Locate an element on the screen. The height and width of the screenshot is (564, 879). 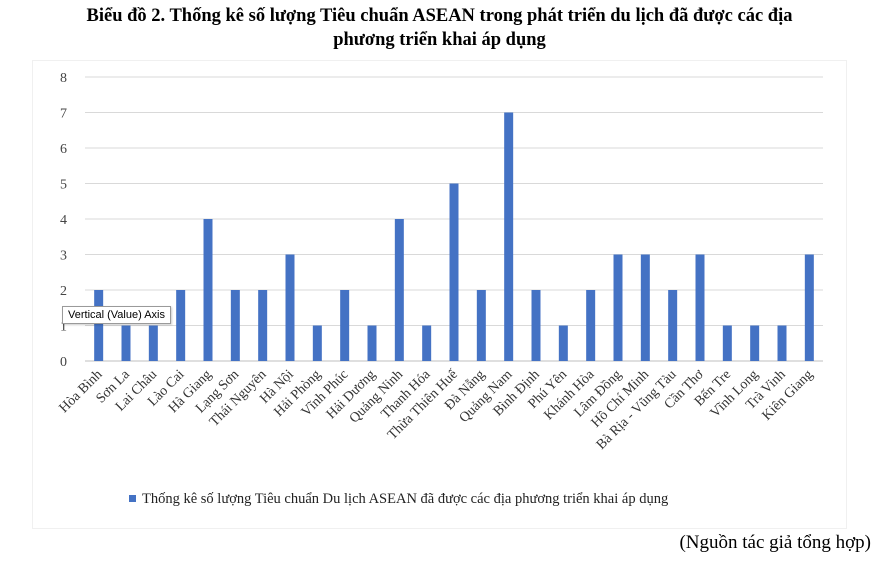
axis-tooltip: Vertical (Value) Axis is located at coordinates (117, 315).